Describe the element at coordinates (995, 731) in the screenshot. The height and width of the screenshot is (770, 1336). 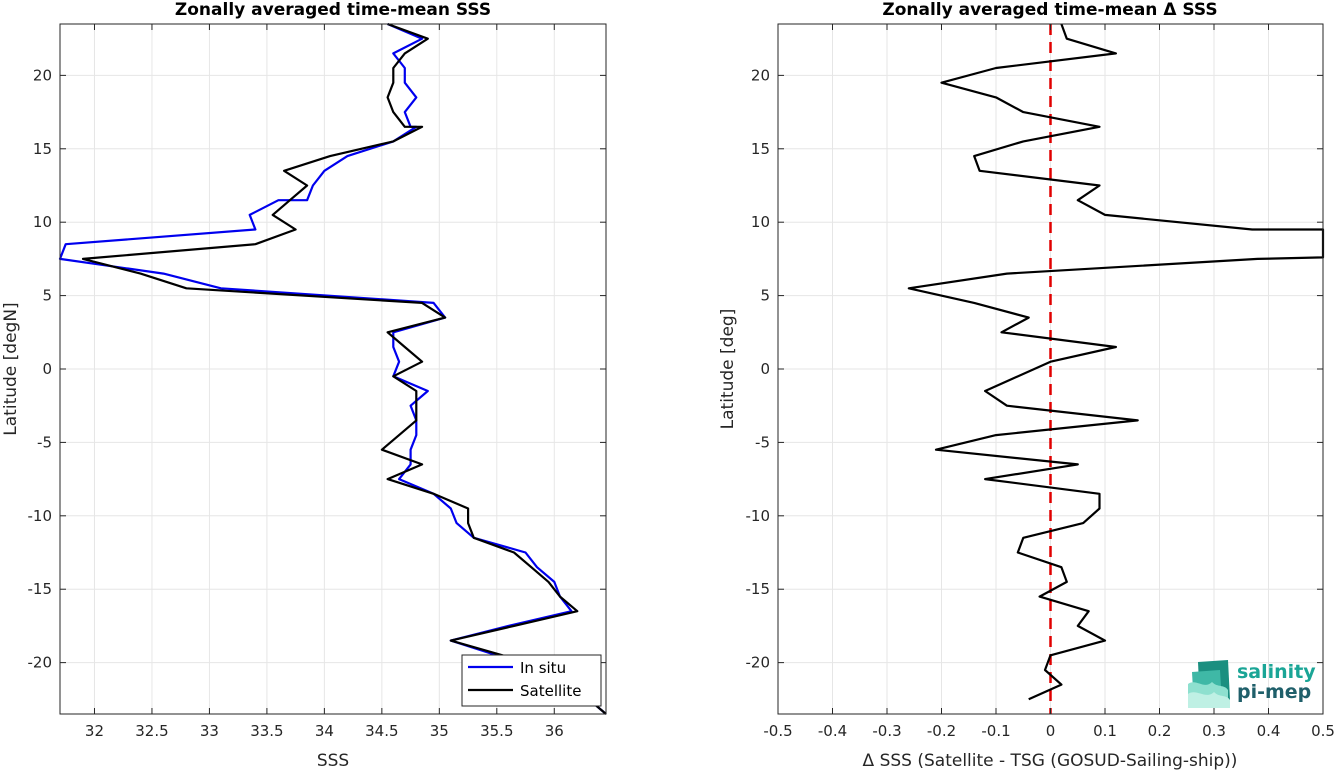
I see `x-tick-label: -0.1` at that location.